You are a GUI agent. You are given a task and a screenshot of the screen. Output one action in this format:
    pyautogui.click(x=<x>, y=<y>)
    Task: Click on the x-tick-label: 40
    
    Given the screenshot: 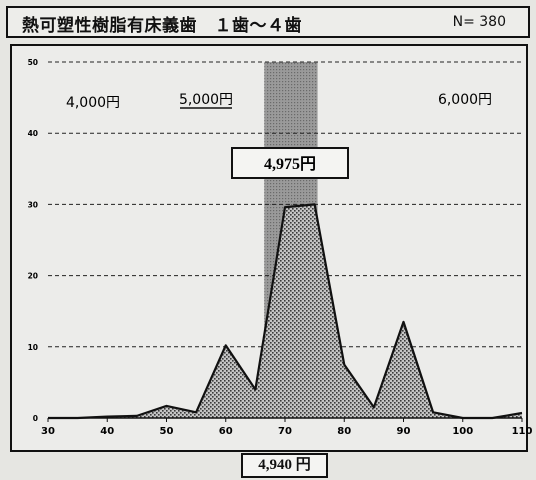 What is the action you would take?
    pyautogui.click(x=107, y=431)
    